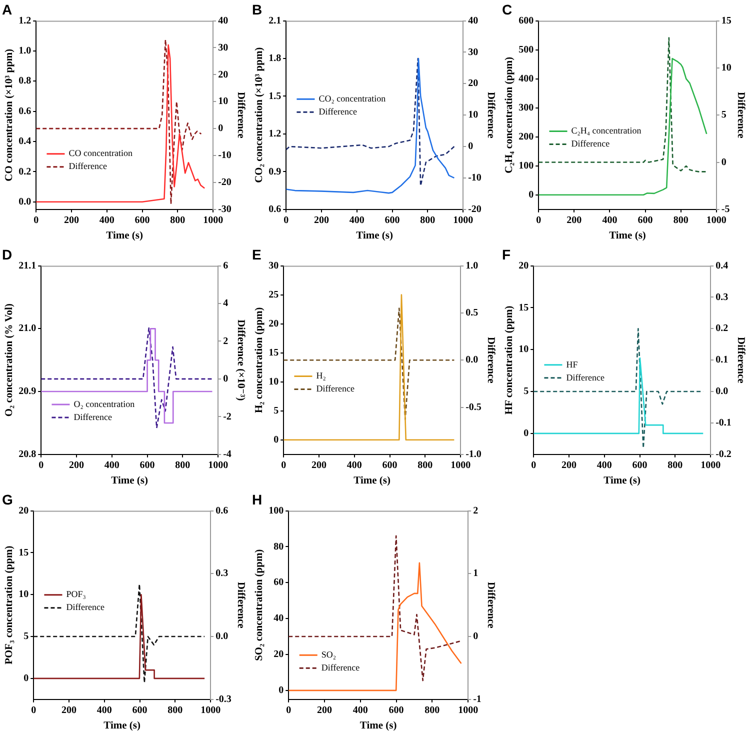 The height and width of the screenshot is (746, 751). What do you see at coordinates (473, 52) in the screenshot?
I see `y2-tick-label: 30` at bounding box center [473, 52].